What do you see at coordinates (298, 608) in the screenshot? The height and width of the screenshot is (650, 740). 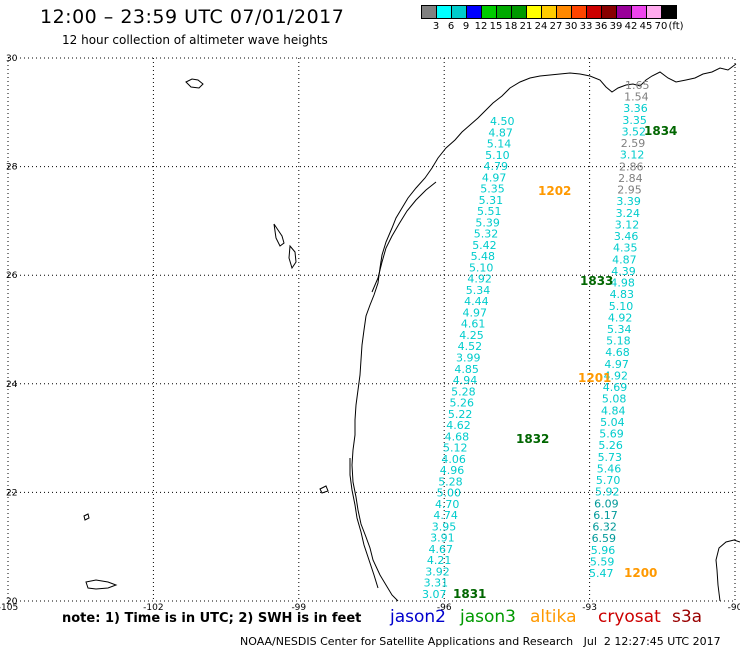 I see `lon-tick-label: -99` at bounding box center [298, 608].